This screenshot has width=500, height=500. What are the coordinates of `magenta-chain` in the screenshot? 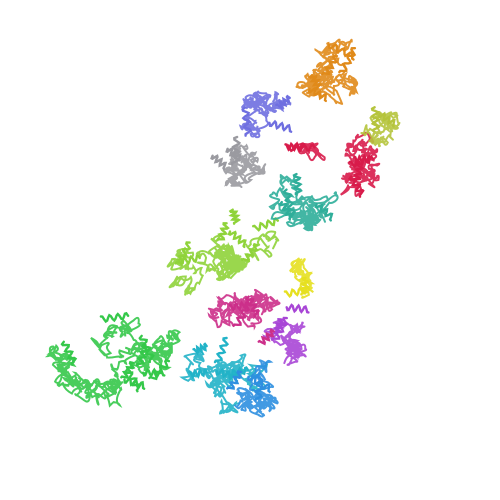 It's located at (244, 317).